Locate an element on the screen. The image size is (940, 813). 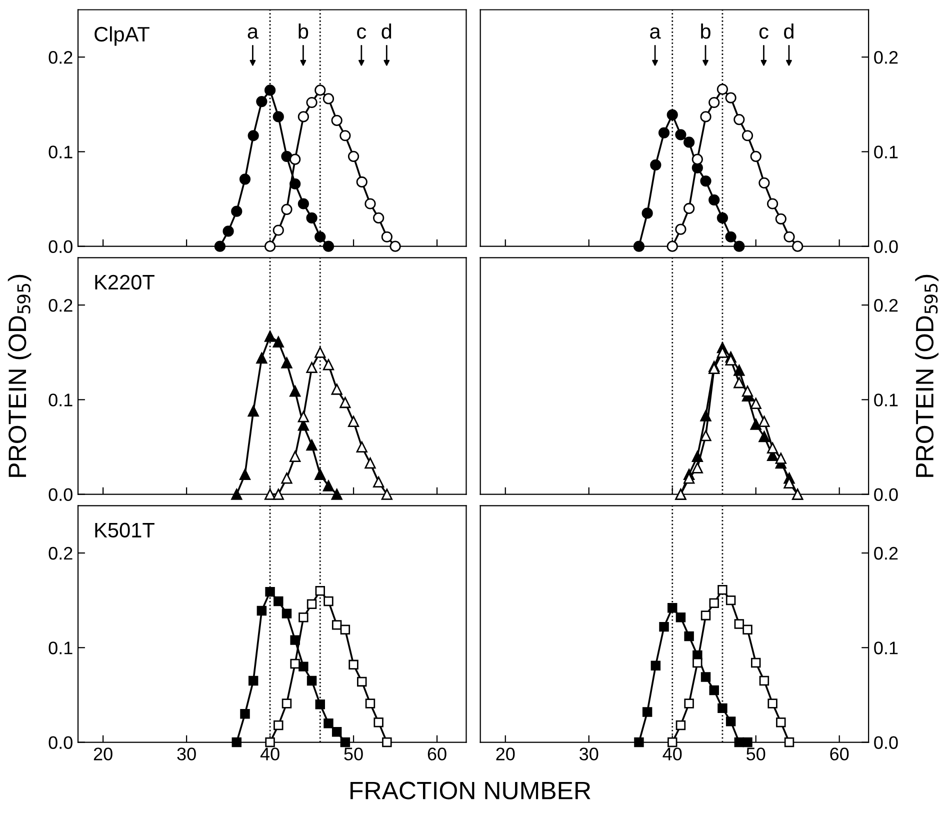
x-axis-title: FRACTION NUMBER is located at coordinates (470, 791).